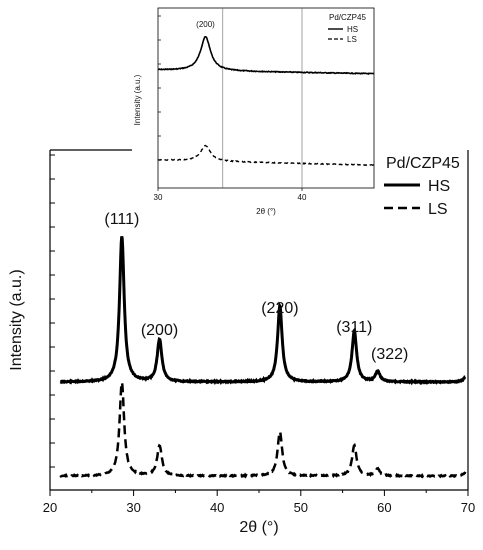 This screenshot has height=550, width=483. What do you see at coordinates (352, 29) in the screenshot?
I see `inset-legend-label-hs: HS` at bounding box center [352, 29].